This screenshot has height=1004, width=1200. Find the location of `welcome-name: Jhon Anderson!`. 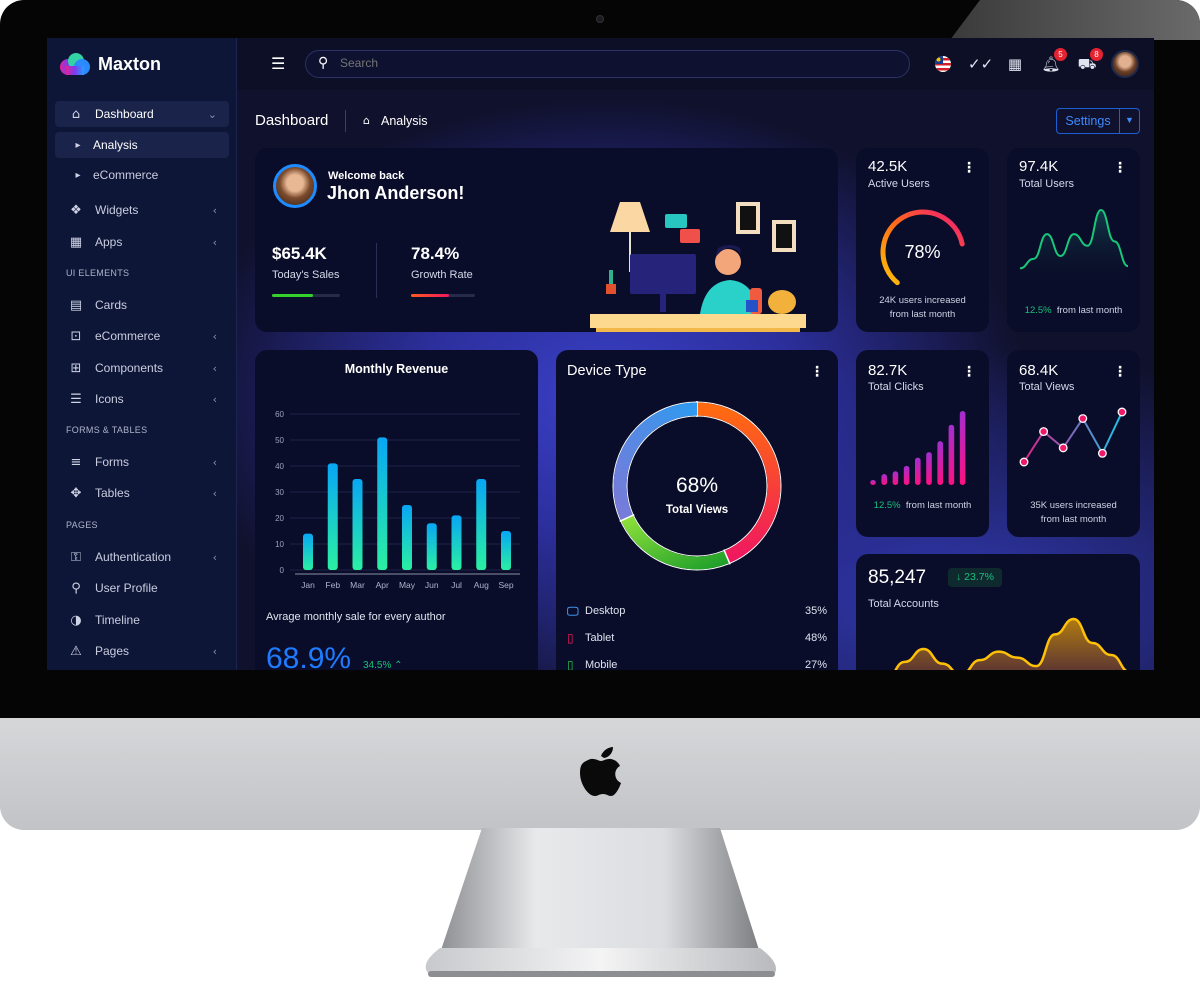

welcome-name: Jhon Anderson! is located at coordinates (396, 193).